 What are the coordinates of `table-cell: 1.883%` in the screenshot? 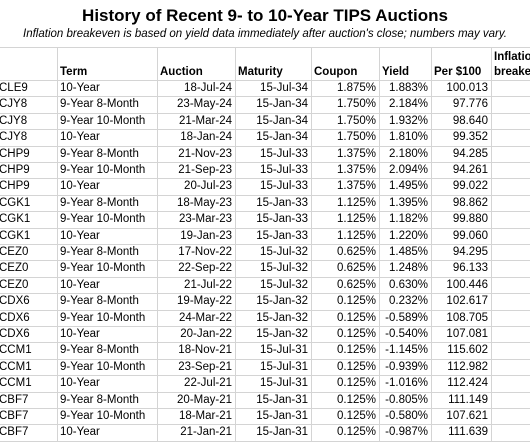 It's located at (408, 88).